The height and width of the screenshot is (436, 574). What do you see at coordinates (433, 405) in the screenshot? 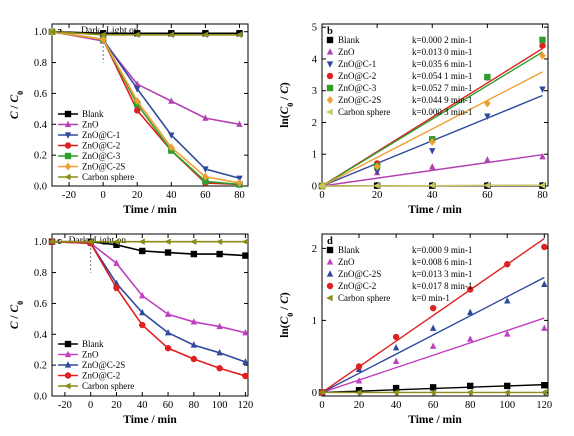
I see `x-tick-label: 60` at bounding box center [433, 405].